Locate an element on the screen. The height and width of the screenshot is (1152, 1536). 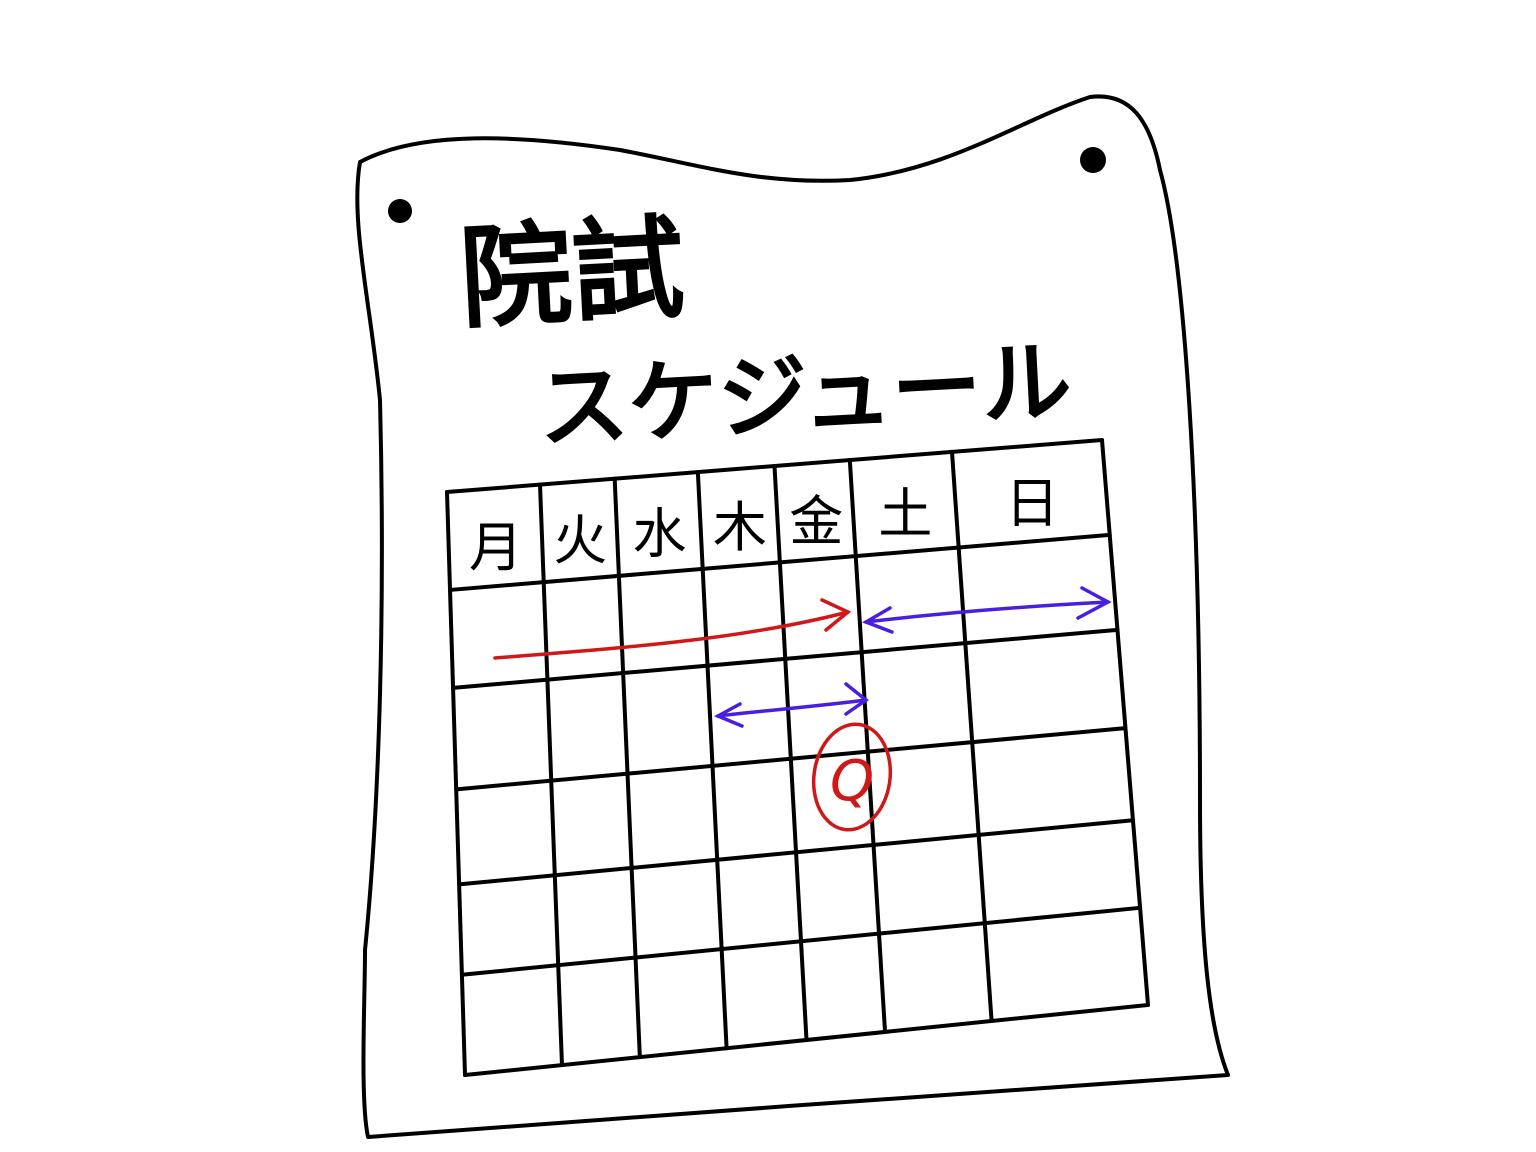
weekday-wed: 水 is located at coordinates (660, 534).